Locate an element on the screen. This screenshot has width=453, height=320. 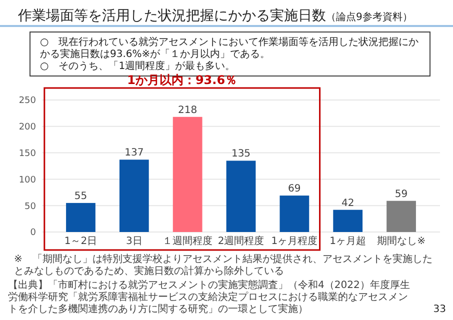
y-tick-label: 0 is located at coordinates (33, 233).